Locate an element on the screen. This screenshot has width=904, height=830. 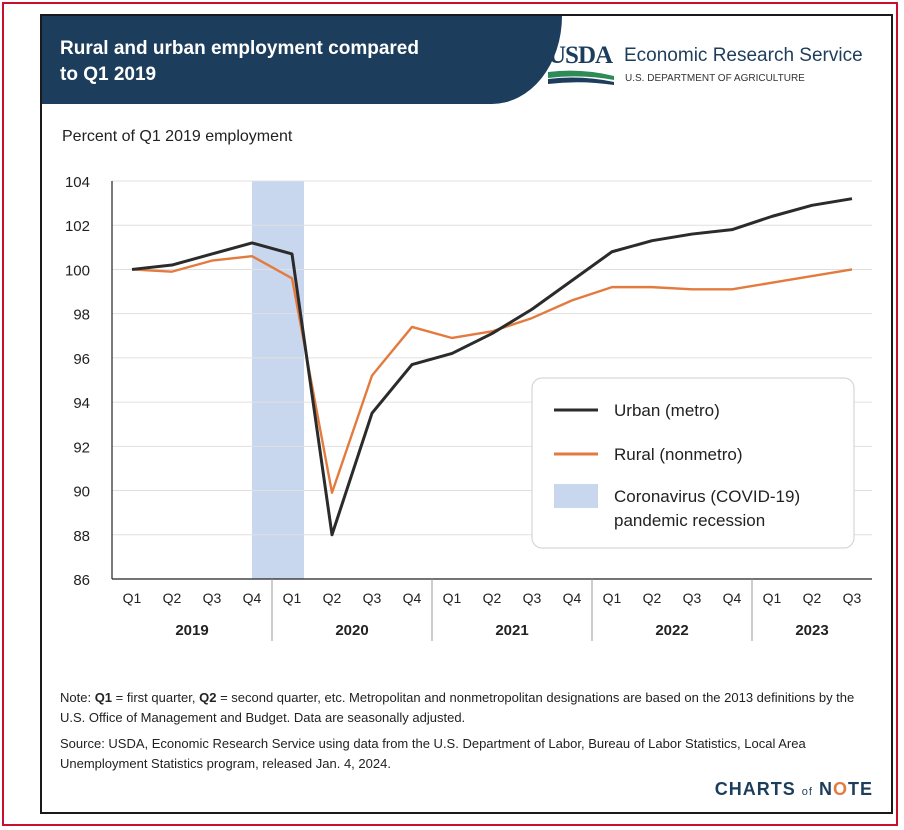
year-label: 2022 is located at coordinates (671, 630).